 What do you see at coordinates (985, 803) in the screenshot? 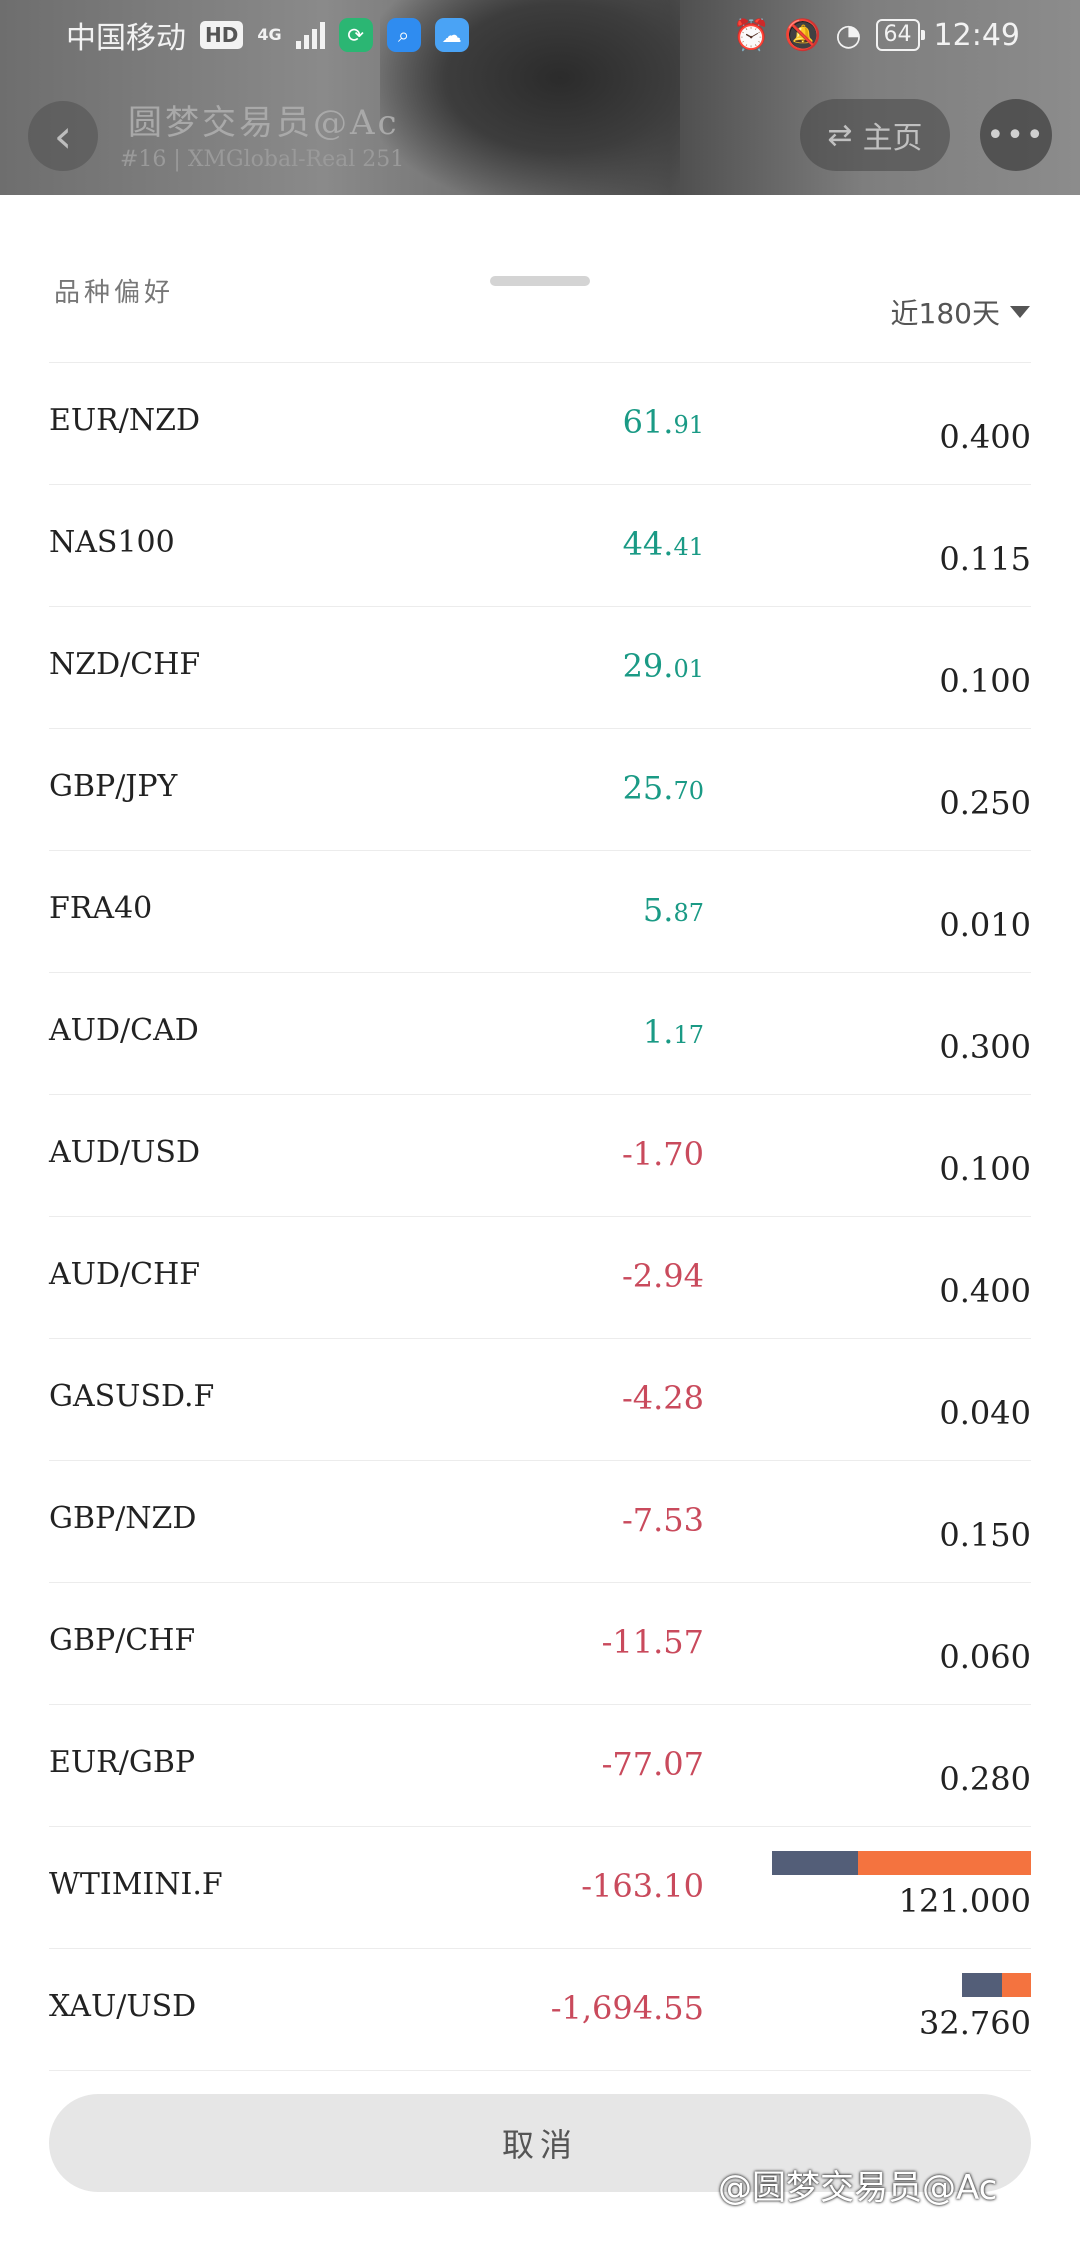
I see `volume-value: 0.250` at bounding box center [985, 803].